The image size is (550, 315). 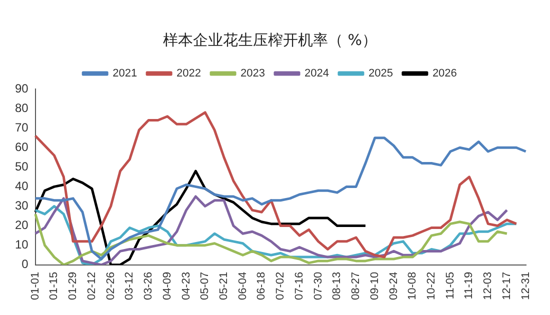 What do you see at coordinates (167, 286) in the screenshot?
I see `x-tick-label: 04-09` at bounding box center [167, 286].